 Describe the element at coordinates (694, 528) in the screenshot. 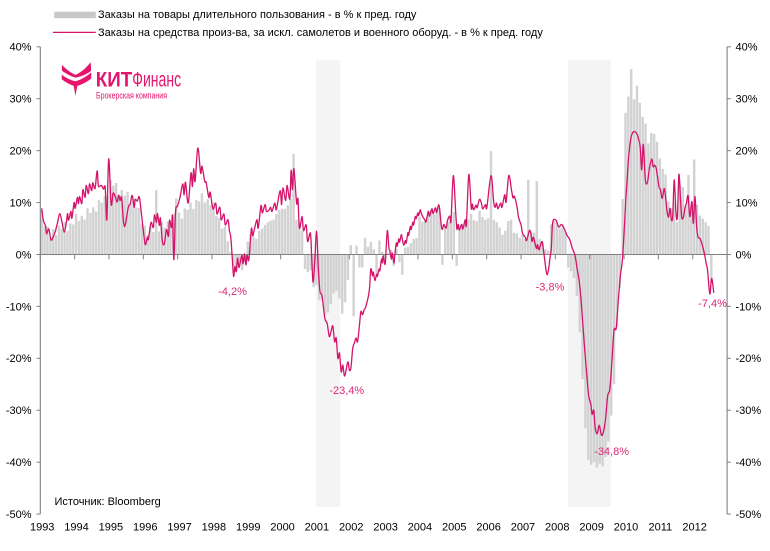

I see `svg-text: 2012` at that location.